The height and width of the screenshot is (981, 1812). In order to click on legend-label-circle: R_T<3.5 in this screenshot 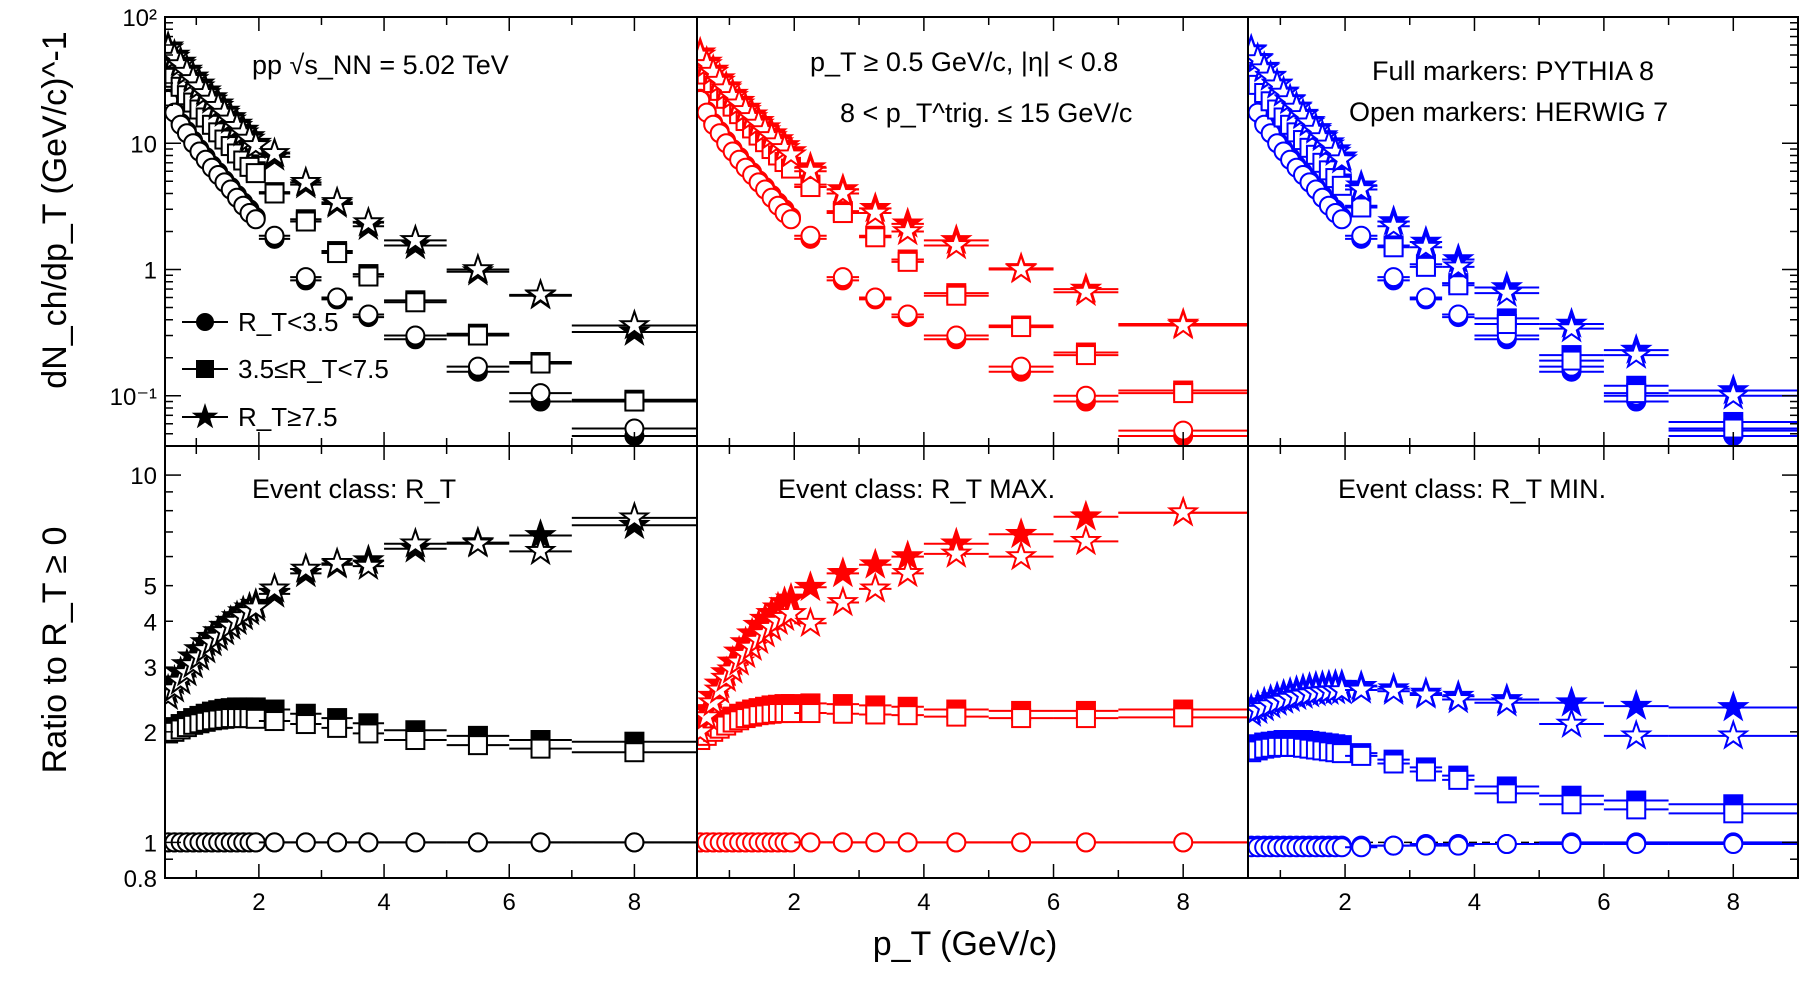, I will do `click(288, 322)`.